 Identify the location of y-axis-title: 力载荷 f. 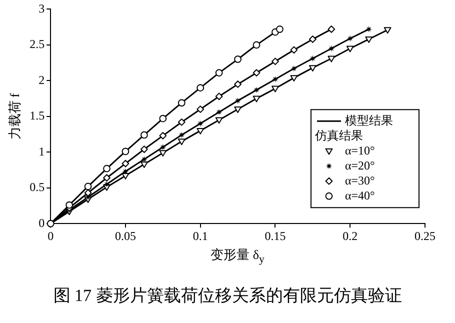
(14, 116).